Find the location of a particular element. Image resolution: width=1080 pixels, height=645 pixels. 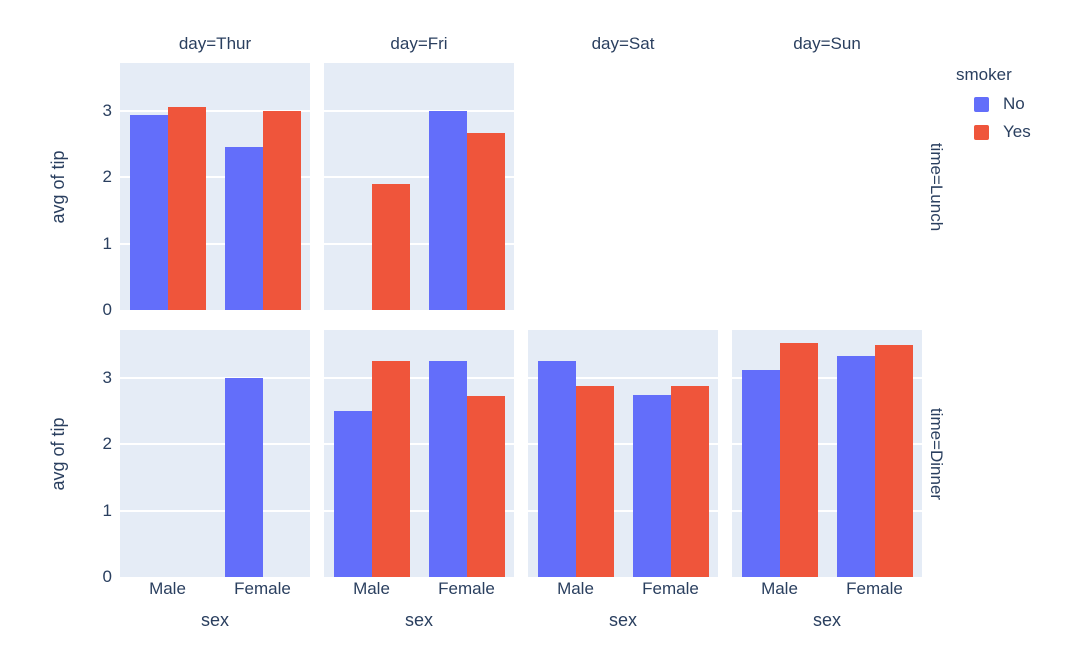

legend-item-no: No is located at coordinates (993, 104).